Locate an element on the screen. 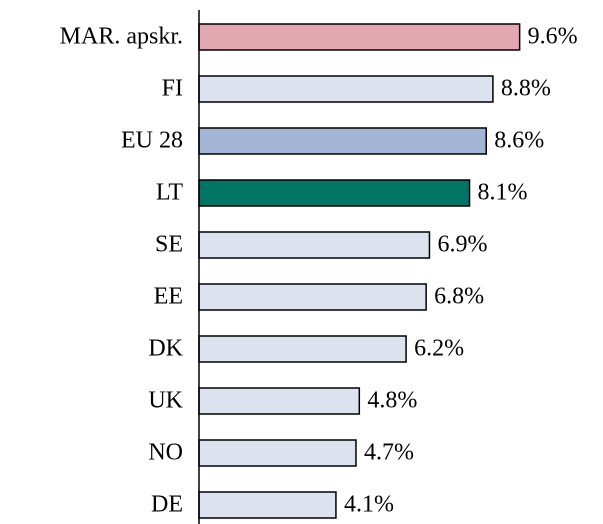  category-label: EU 28 is located at coordinates (152, 141).